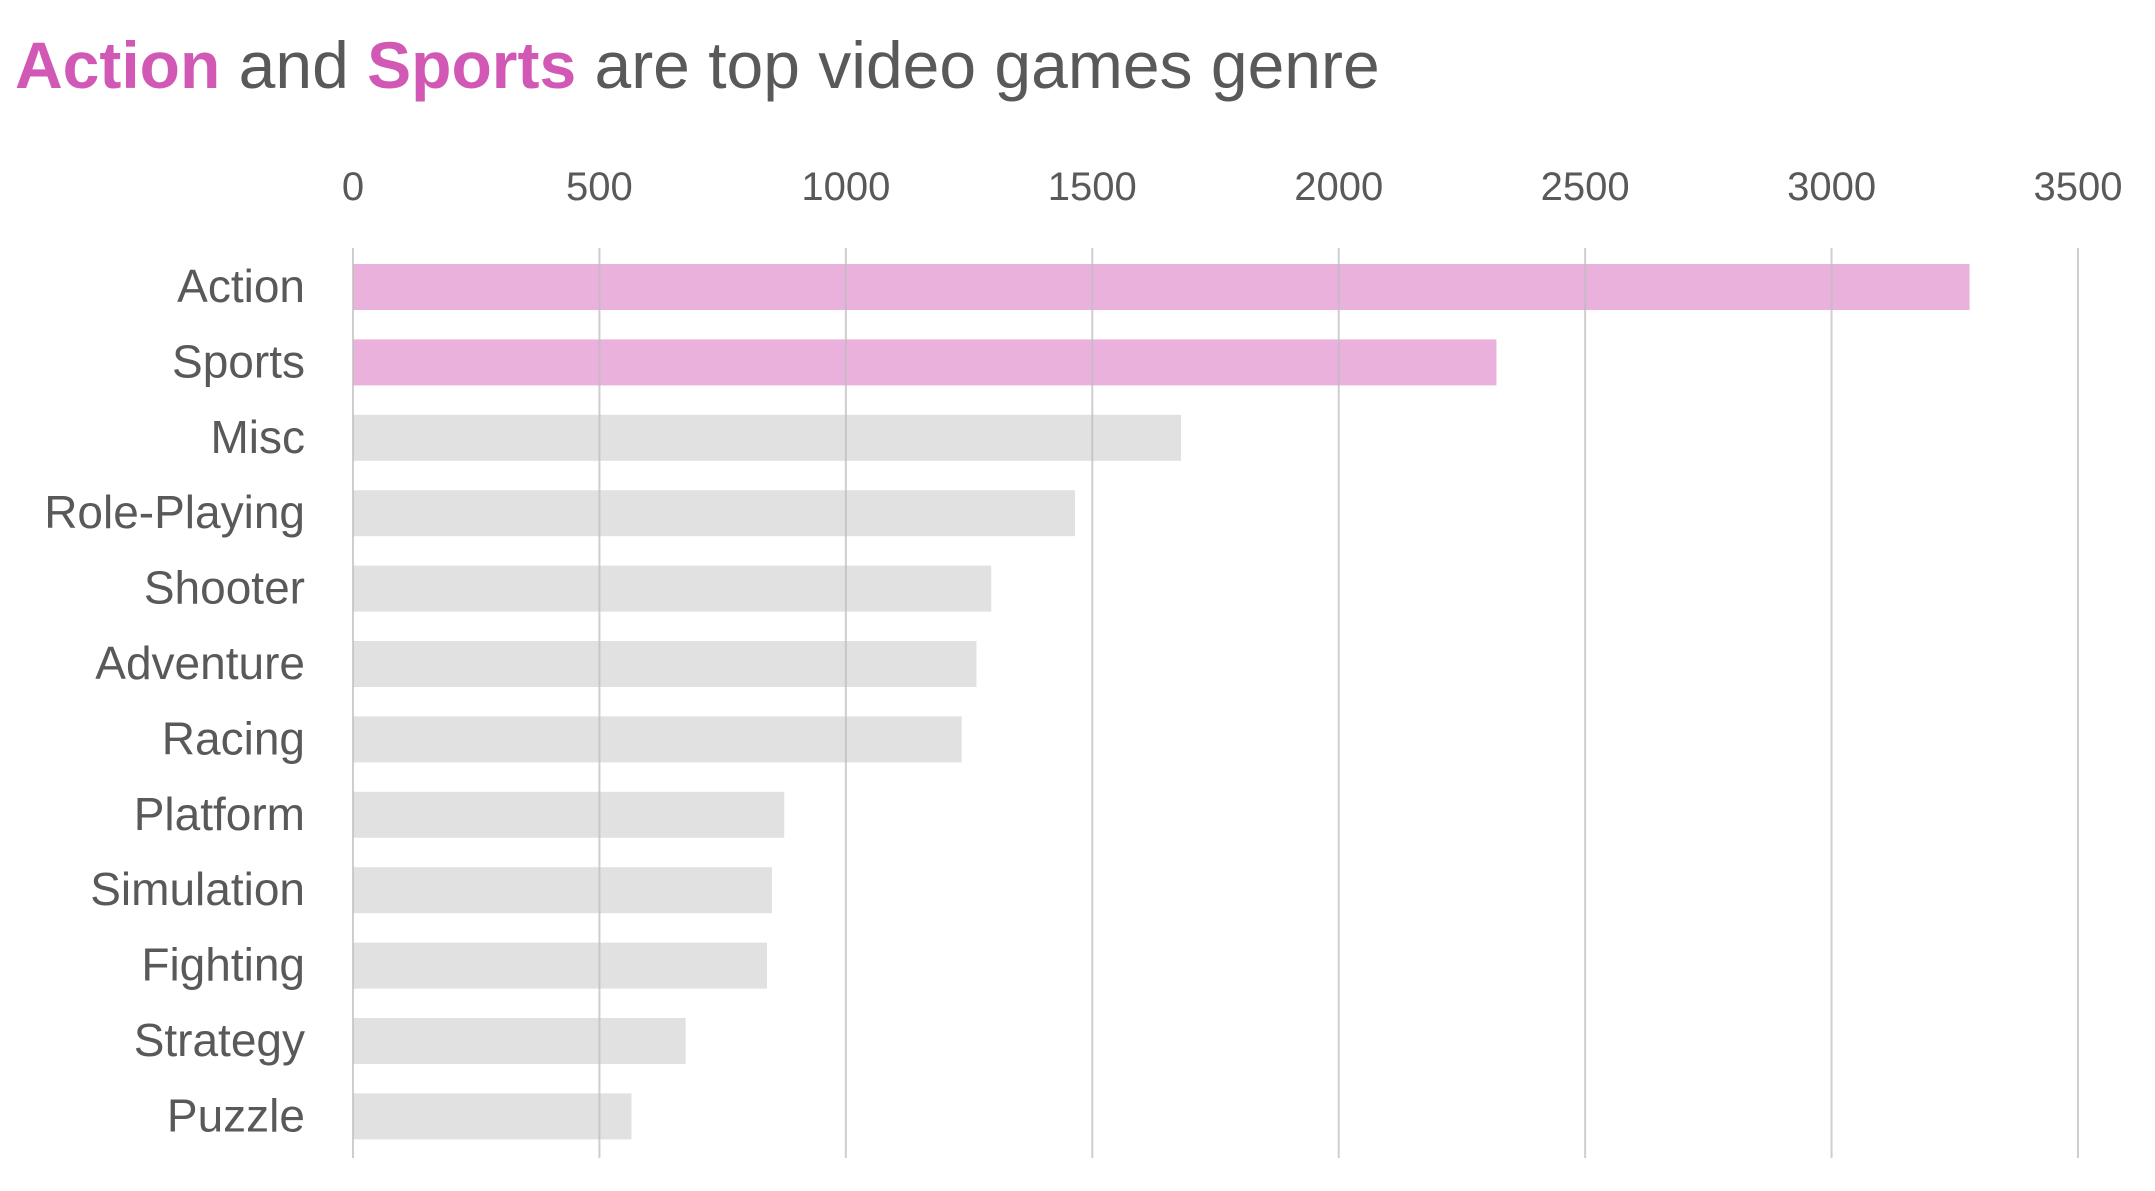 This screenshot has height=1191, width=2155. What do you see at coordinates (233, 738) in the screenshot?
I see `category-label: Racing` at bounding box center [233, 738].